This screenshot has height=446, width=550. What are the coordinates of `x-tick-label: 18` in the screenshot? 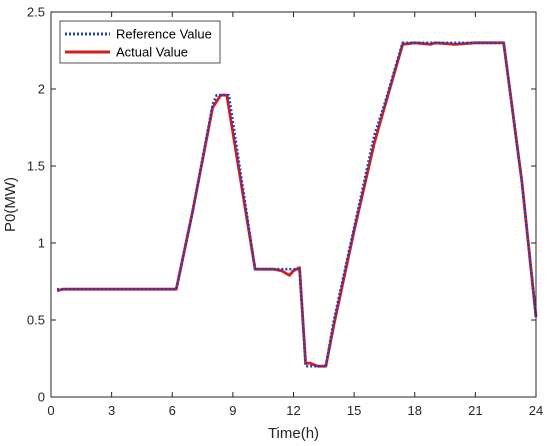 It's located at (415, 410).